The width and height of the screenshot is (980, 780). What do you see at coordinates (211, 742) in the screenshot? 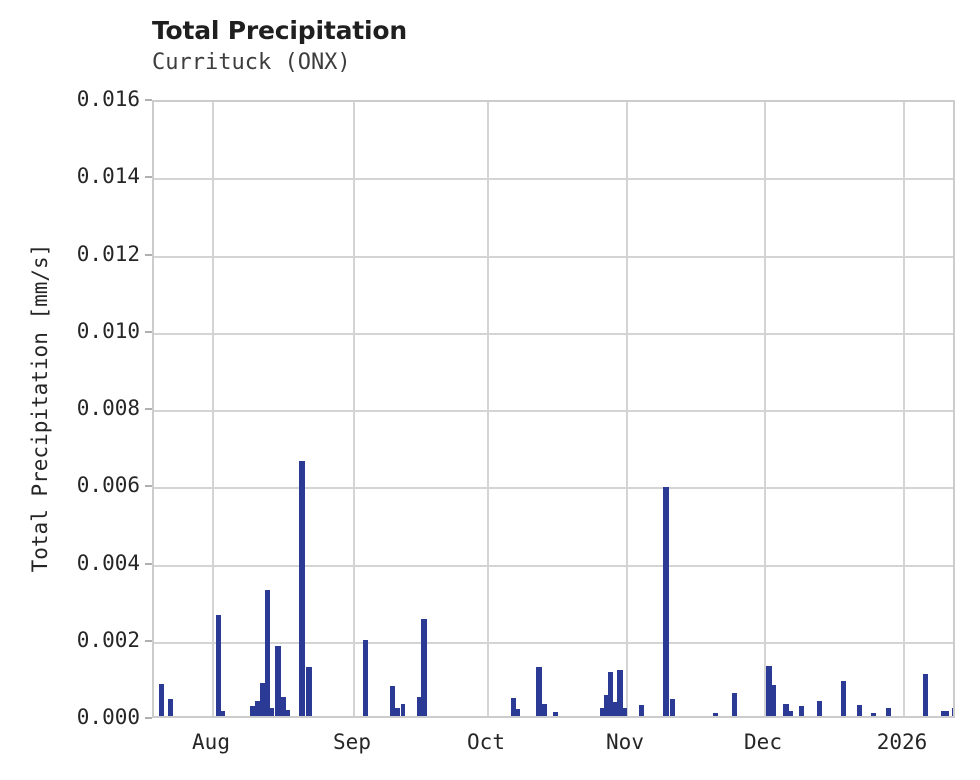
I see `x-tick-label: Aug` at bounding box center [211, 742].